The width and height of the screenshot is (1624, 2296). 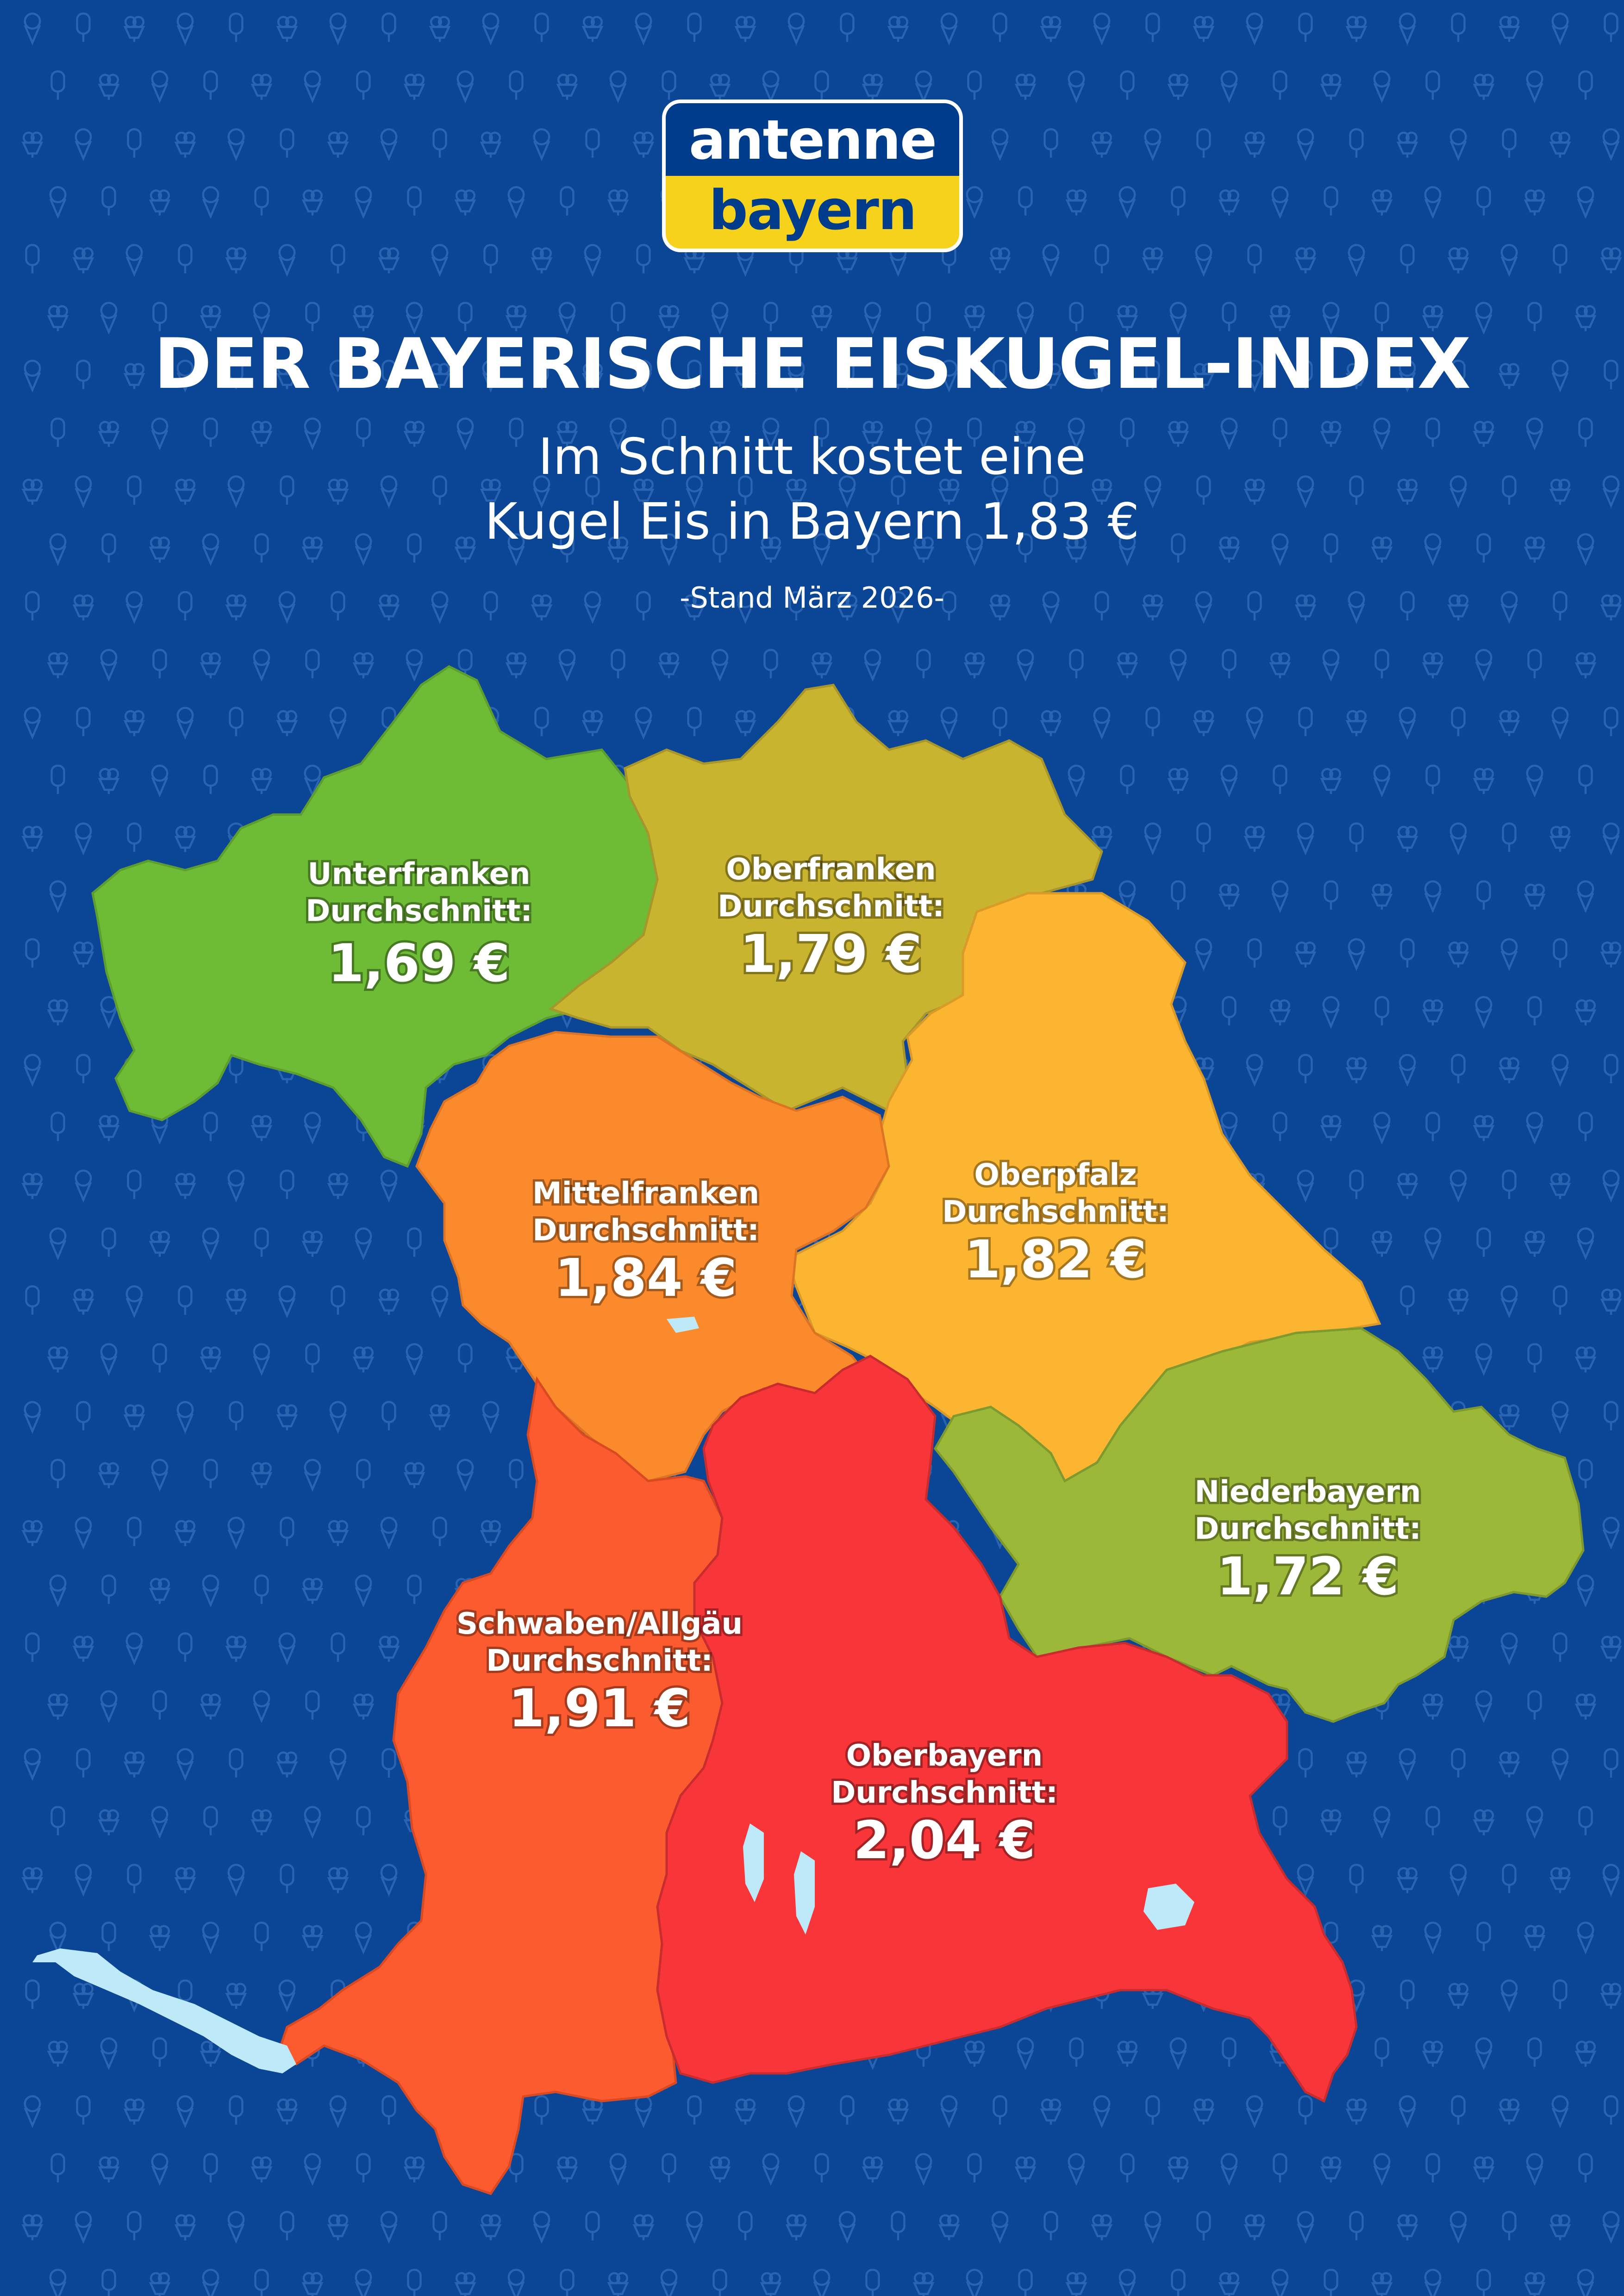 I want to click on subtitle-line2: Kugel Eis in Bayern 1,83 €, so click(x=812, y=522).